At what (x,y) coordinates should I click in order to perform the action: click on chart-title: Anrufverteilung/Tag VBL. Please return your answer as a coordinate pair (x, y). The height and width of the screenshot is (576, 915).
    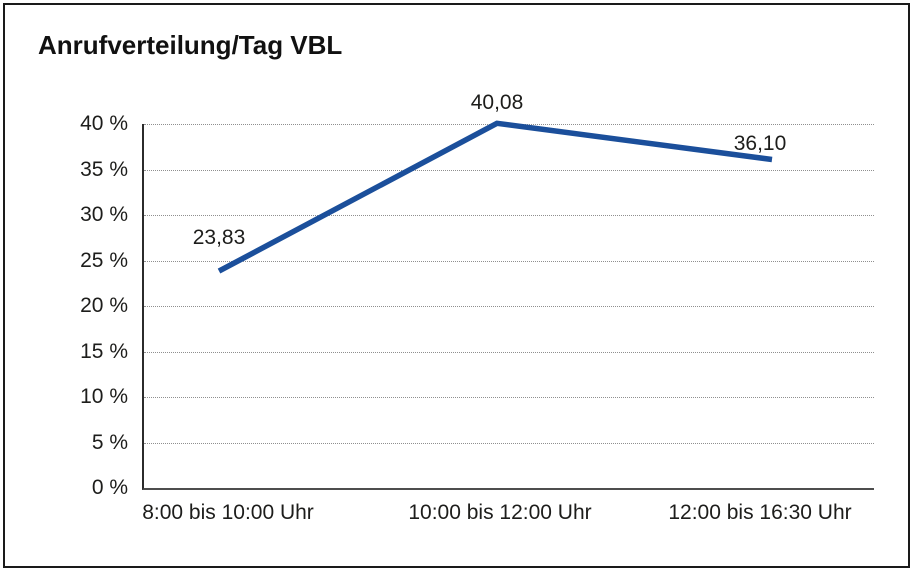
    Looking at the image, I should click on (190, 45).